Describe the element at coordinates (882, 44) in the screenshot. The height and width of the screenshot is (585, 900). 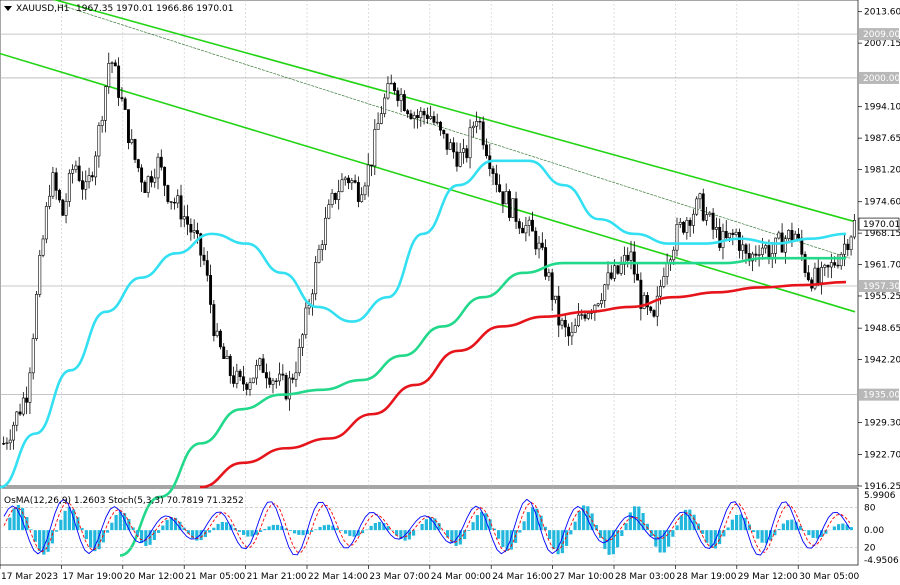
I see `price-tick-label: 2007.15` at that location.